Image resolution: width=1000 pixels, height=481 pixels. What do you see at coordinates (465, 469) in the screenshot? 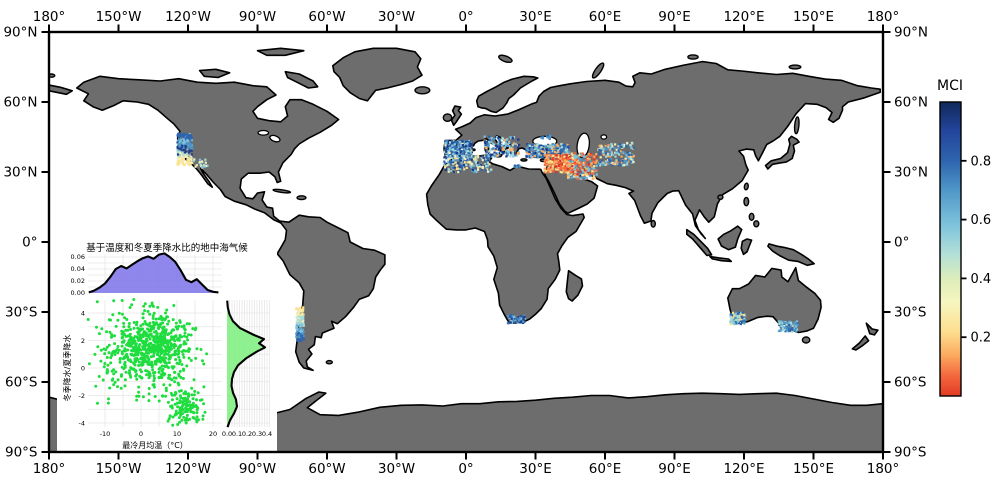
I see `lon-tick-label-bottom: 0°` at bounding box center [465, 469].